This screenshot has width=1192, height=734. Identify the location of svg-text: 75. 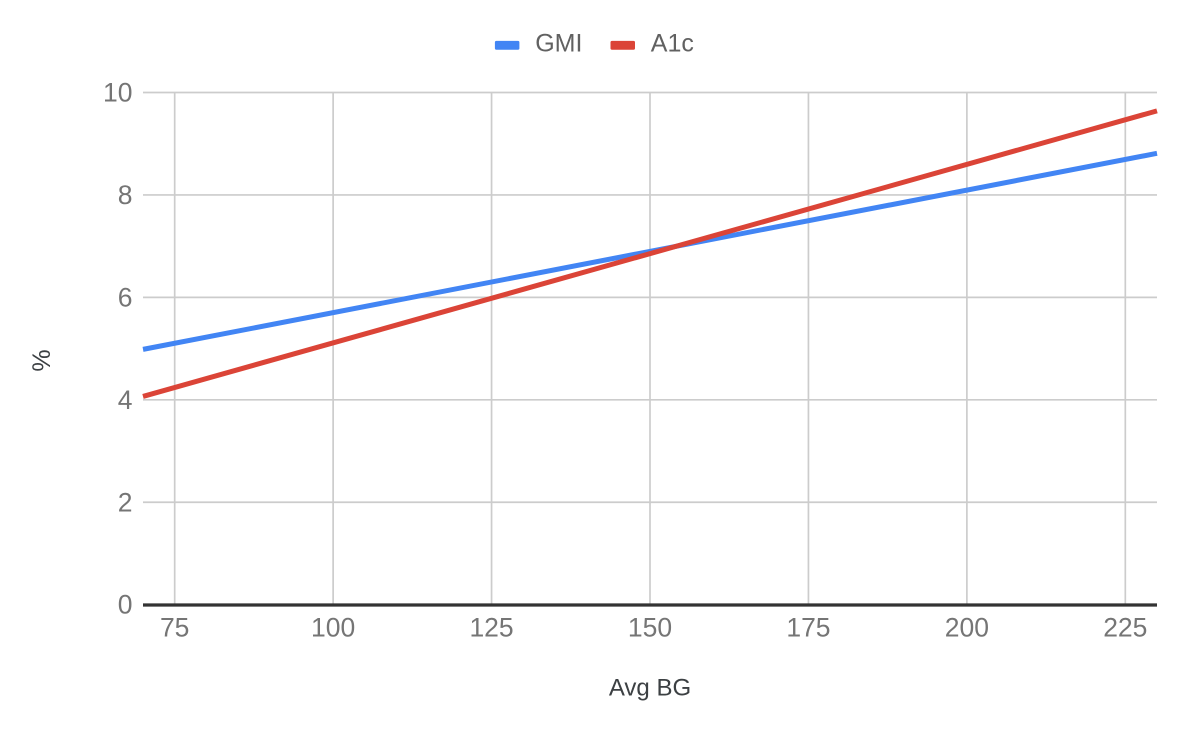
(174, 627).